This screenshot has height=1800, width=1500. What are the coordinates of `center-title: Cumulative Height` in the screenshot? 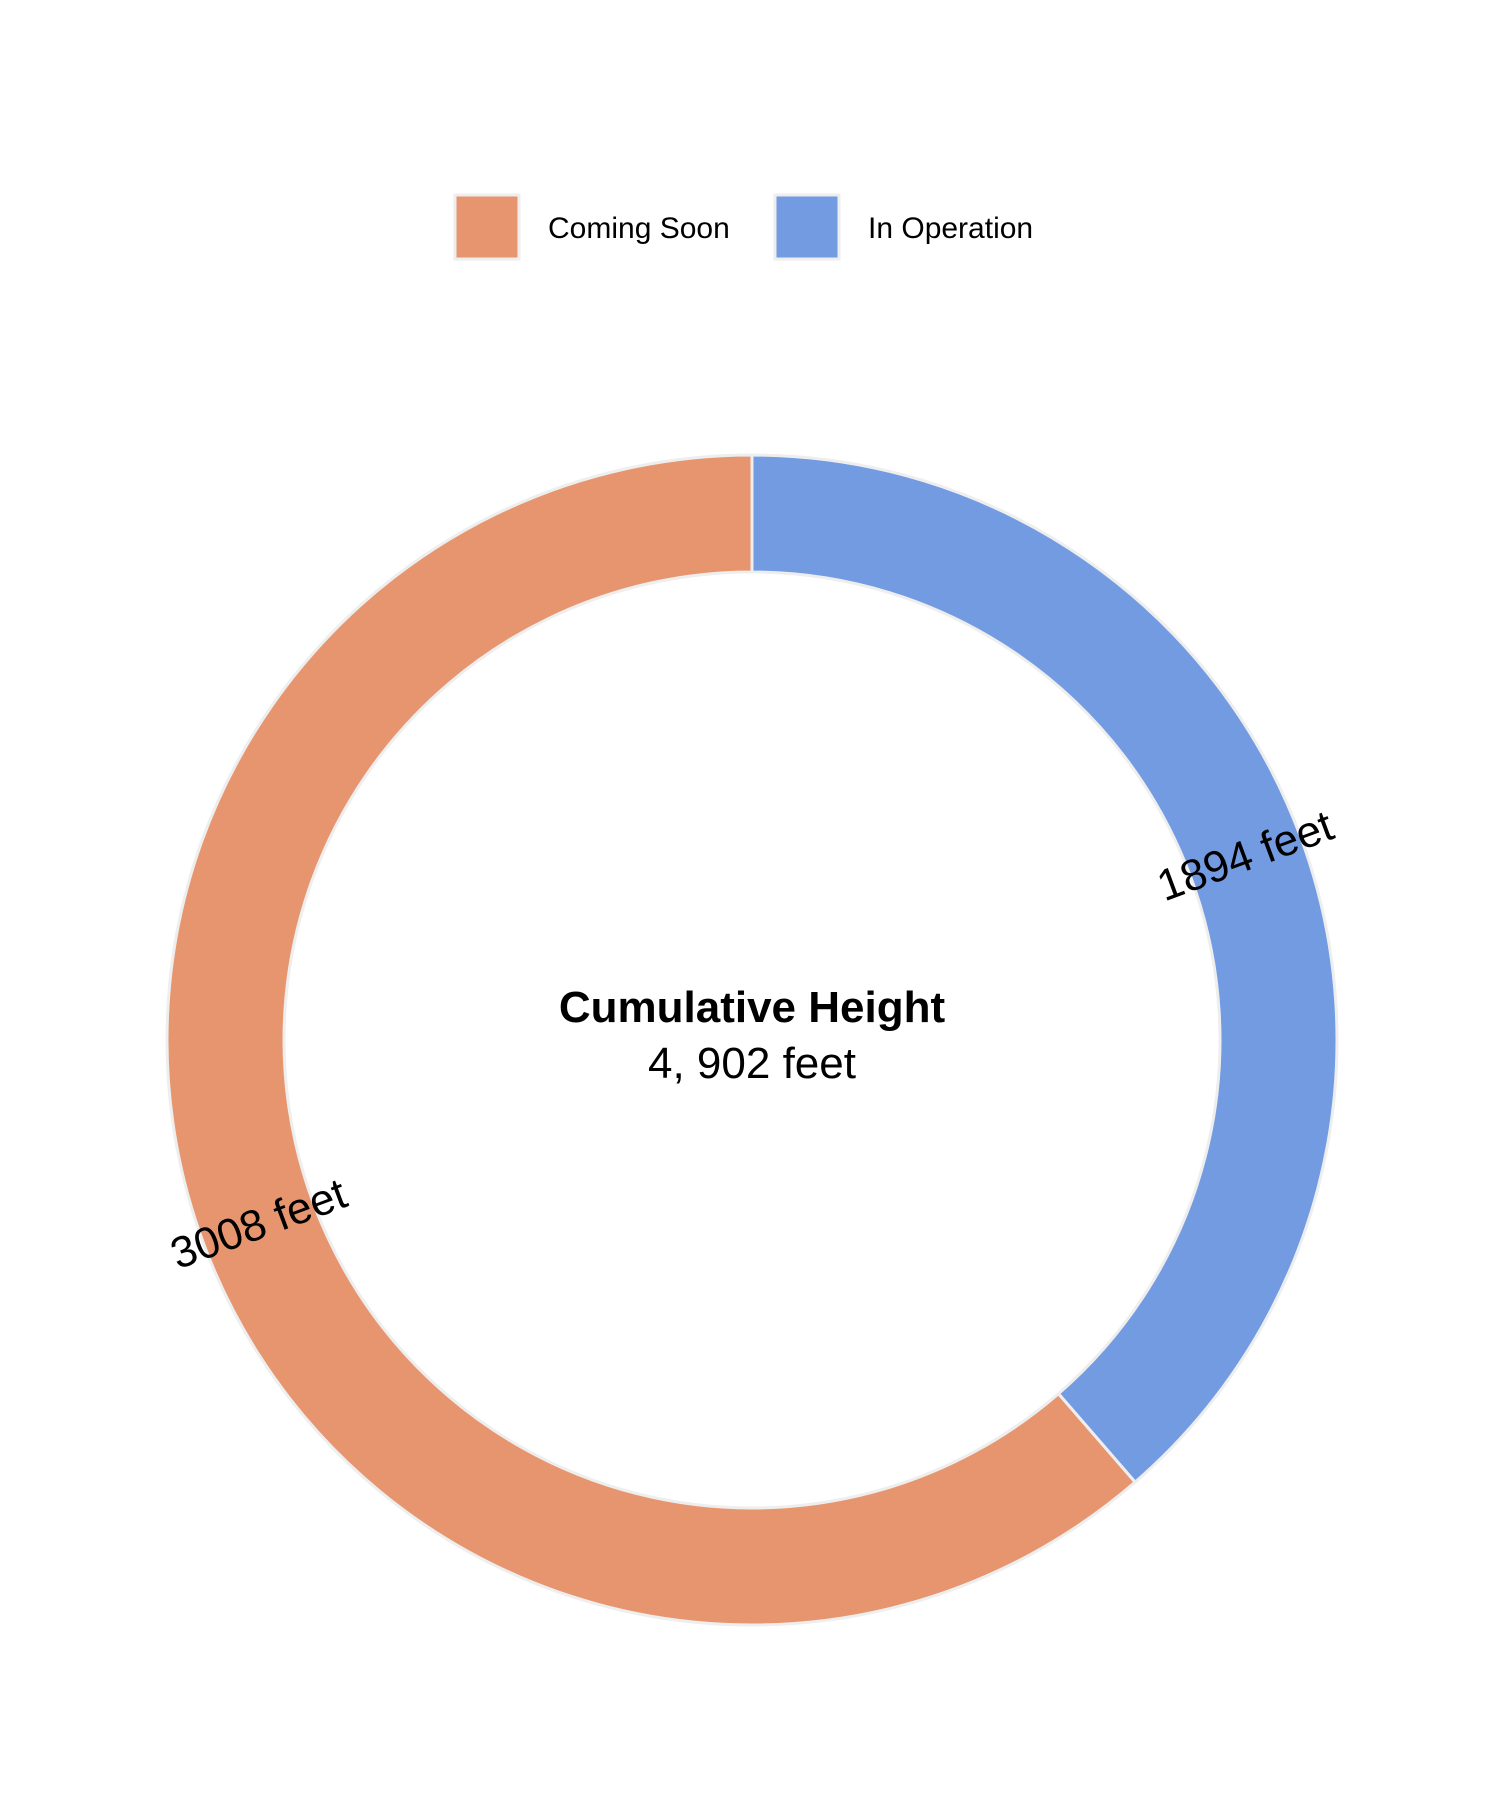 It's located at (752, 1007).